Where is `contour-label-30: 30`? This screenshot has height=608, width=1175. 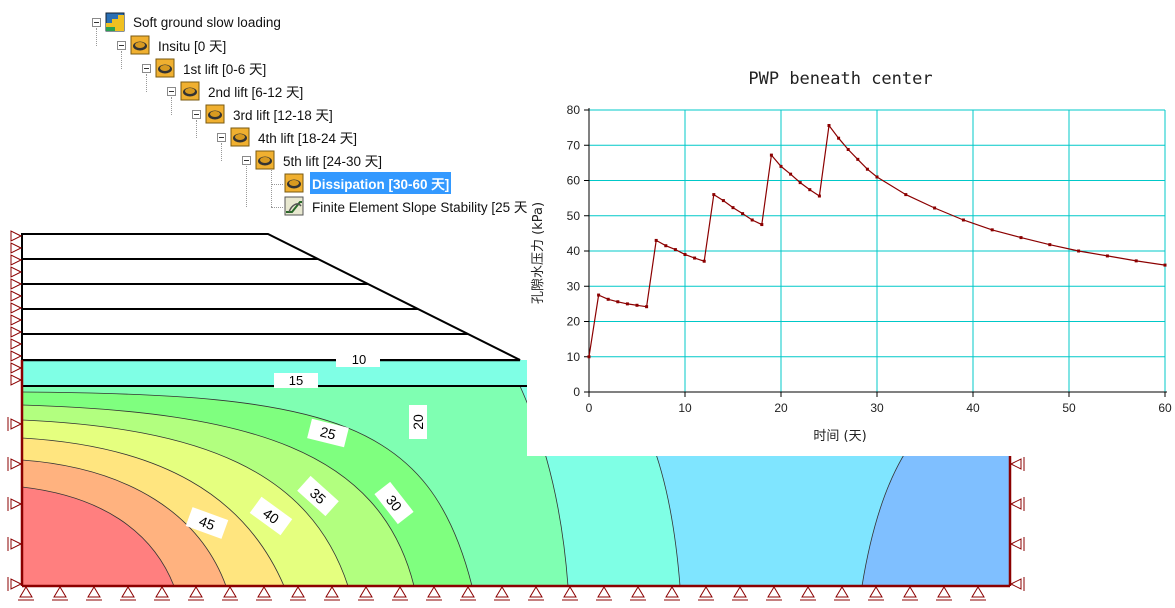 contour-label-30: 30 is located at coordinates (394, 503).